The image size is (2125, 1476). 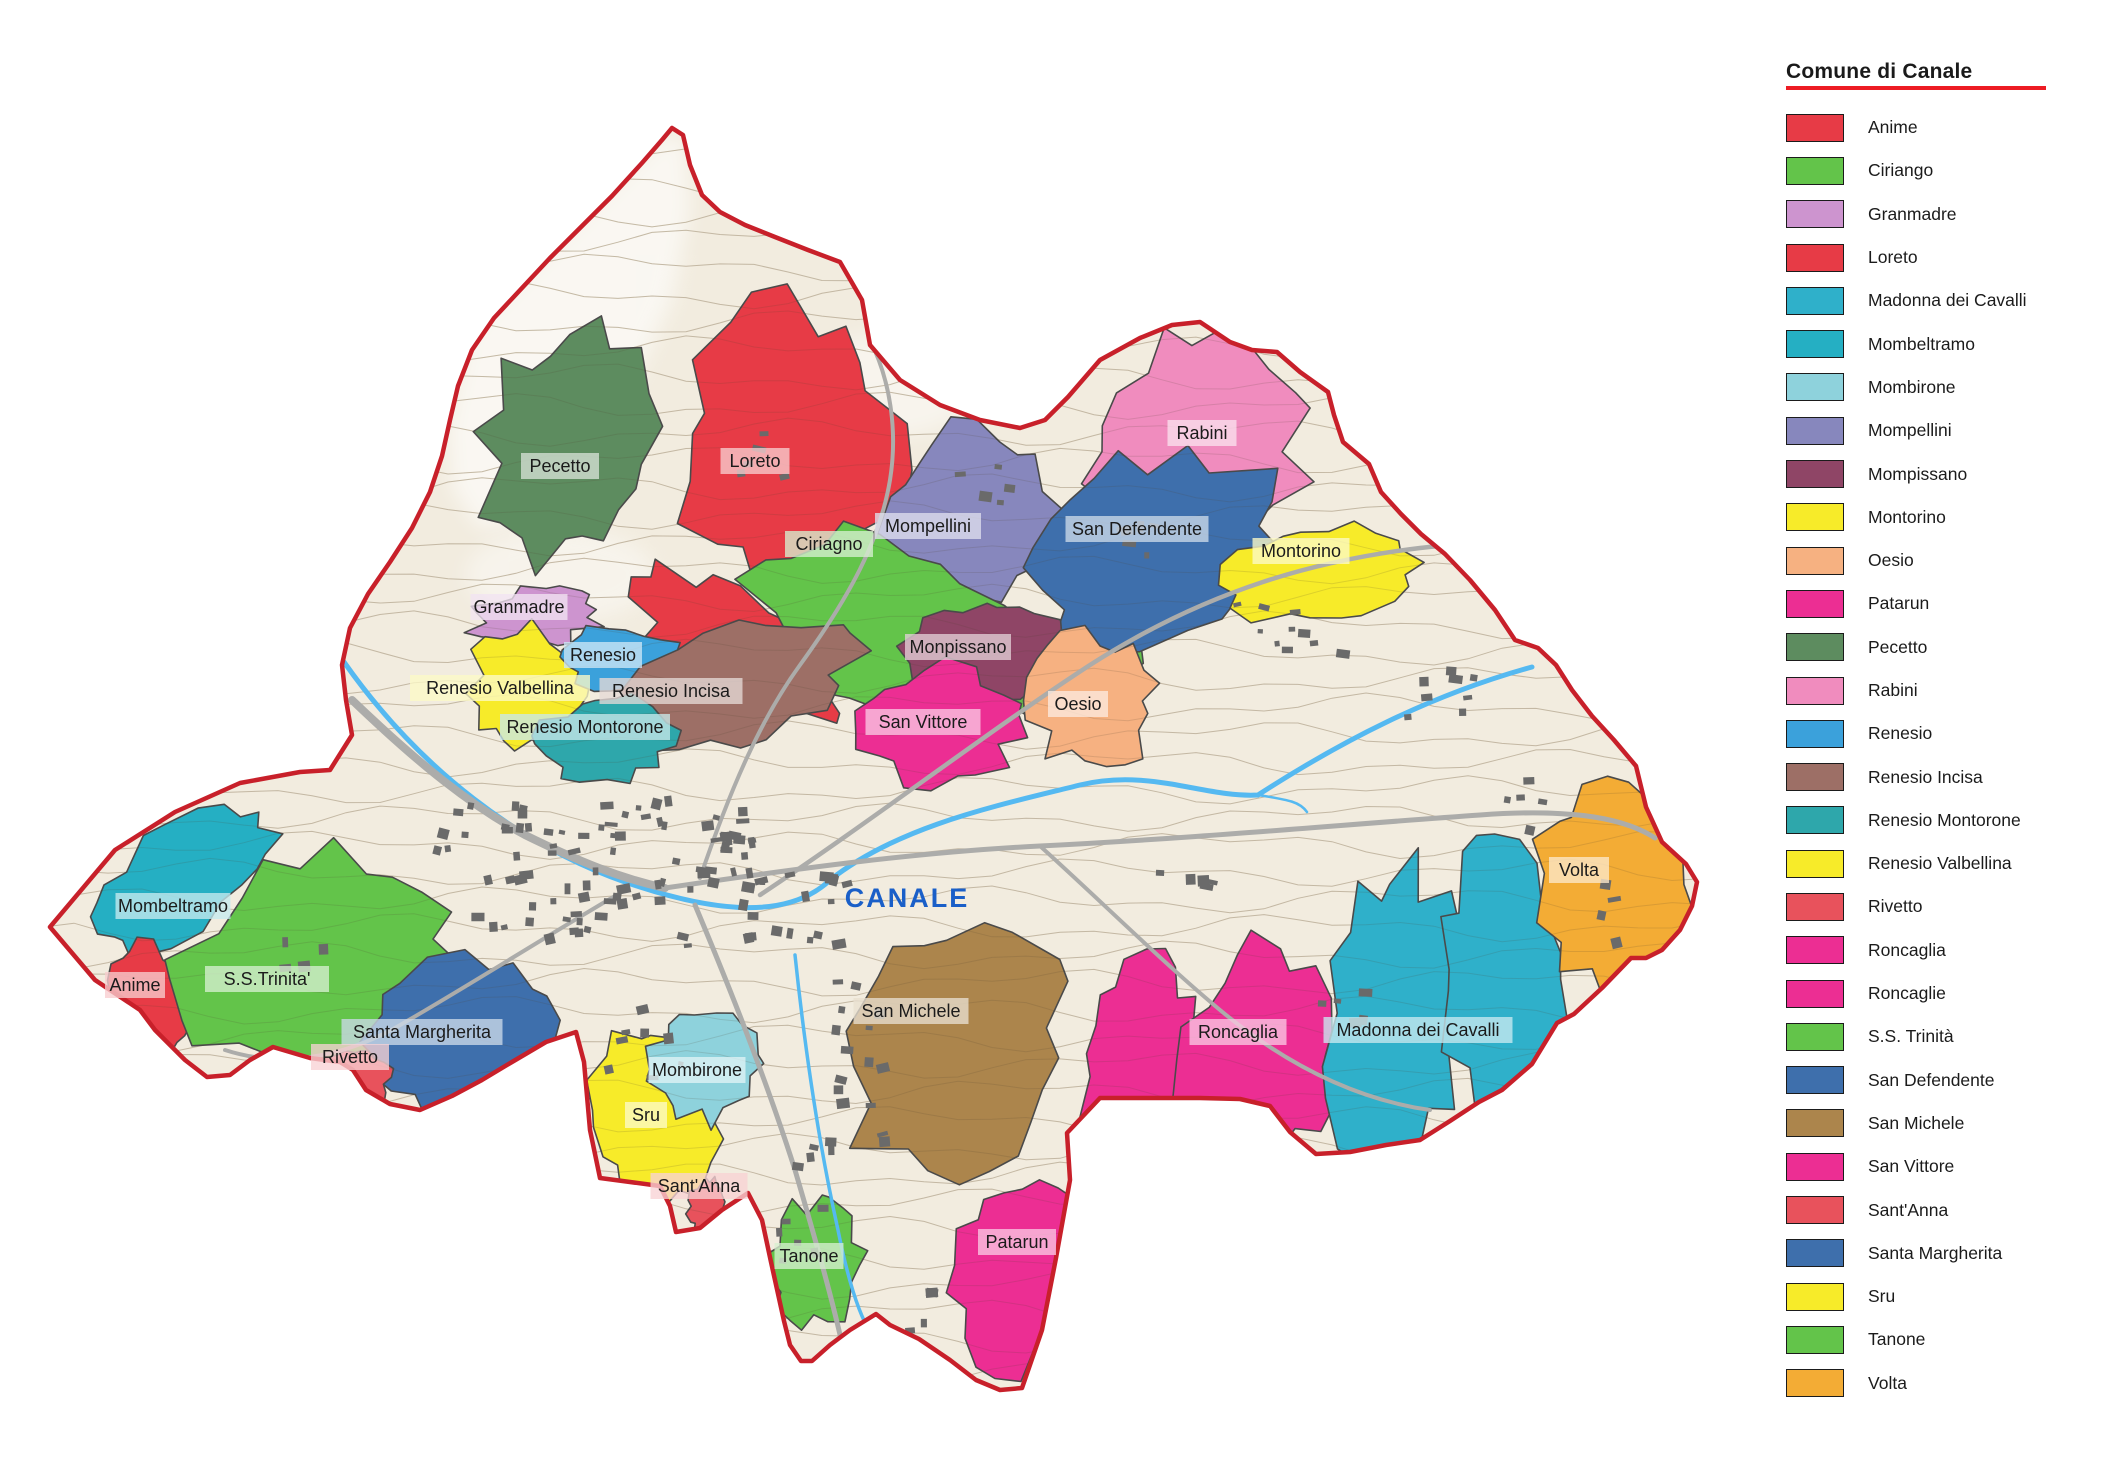 What do you see at coordinates (1954, 603) in the screenshot?
I see `legend-item-patarun: Patarun` at bounding box center [1954, 603].